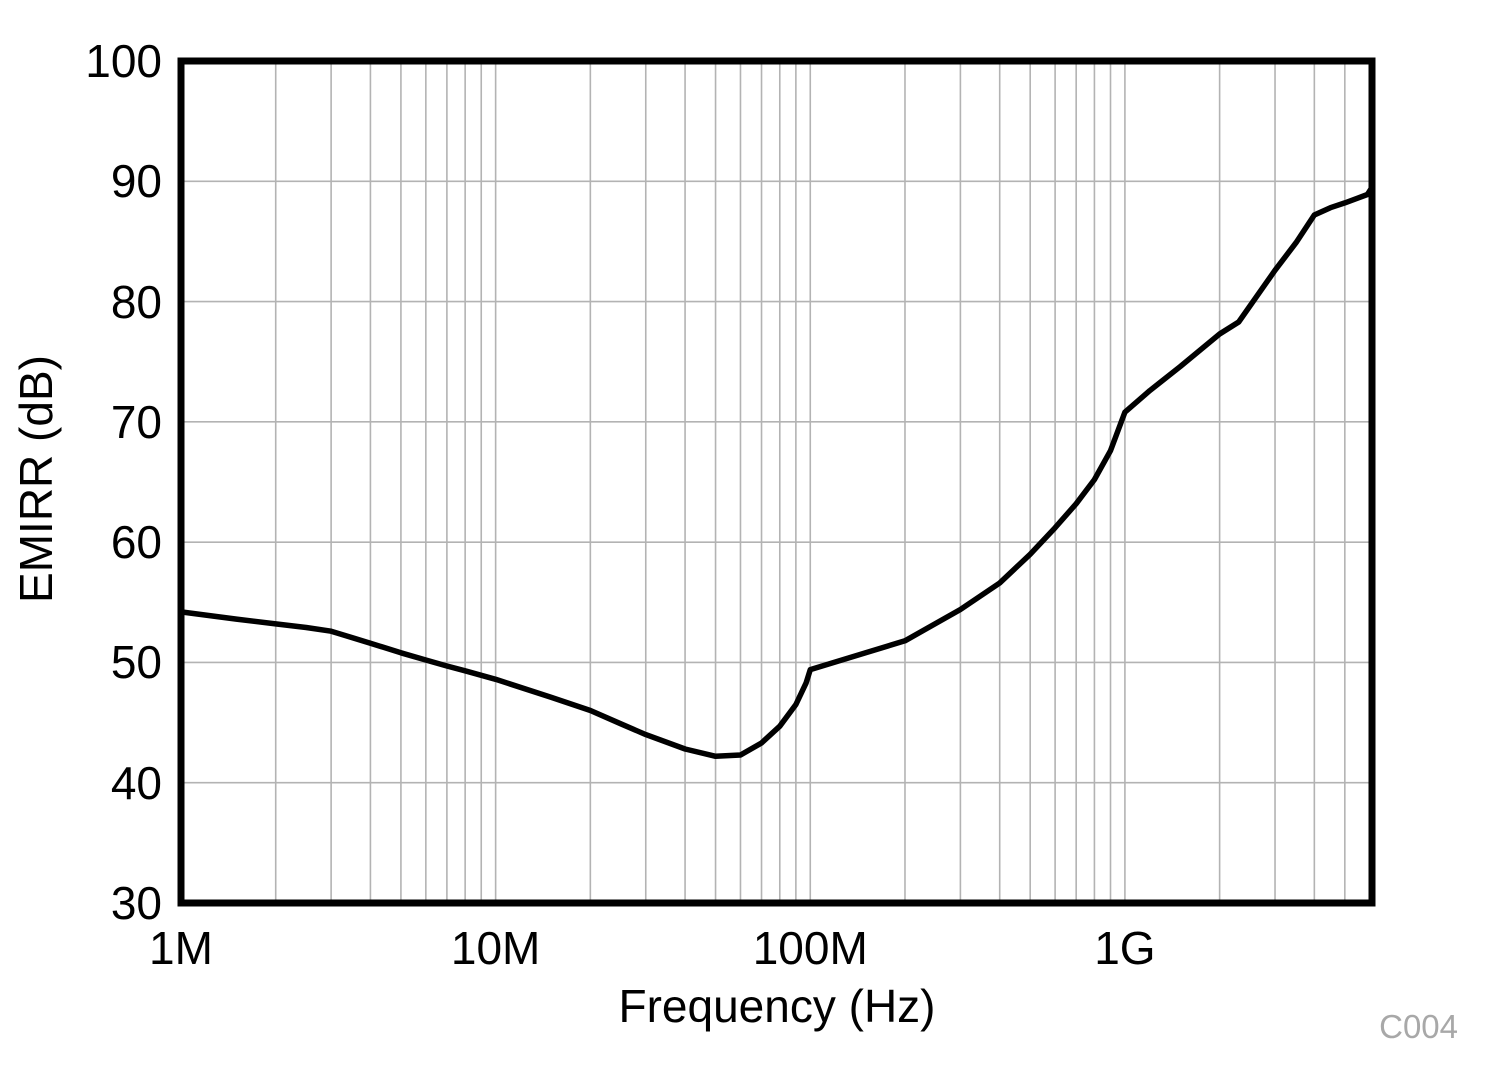 Image resolution: width=1488 pixels, height=1090 pixels. What do you see at coordinates (136, 542) in the screenshot?
I see `y-tick-label: 60` at bounding box center [136, 542].